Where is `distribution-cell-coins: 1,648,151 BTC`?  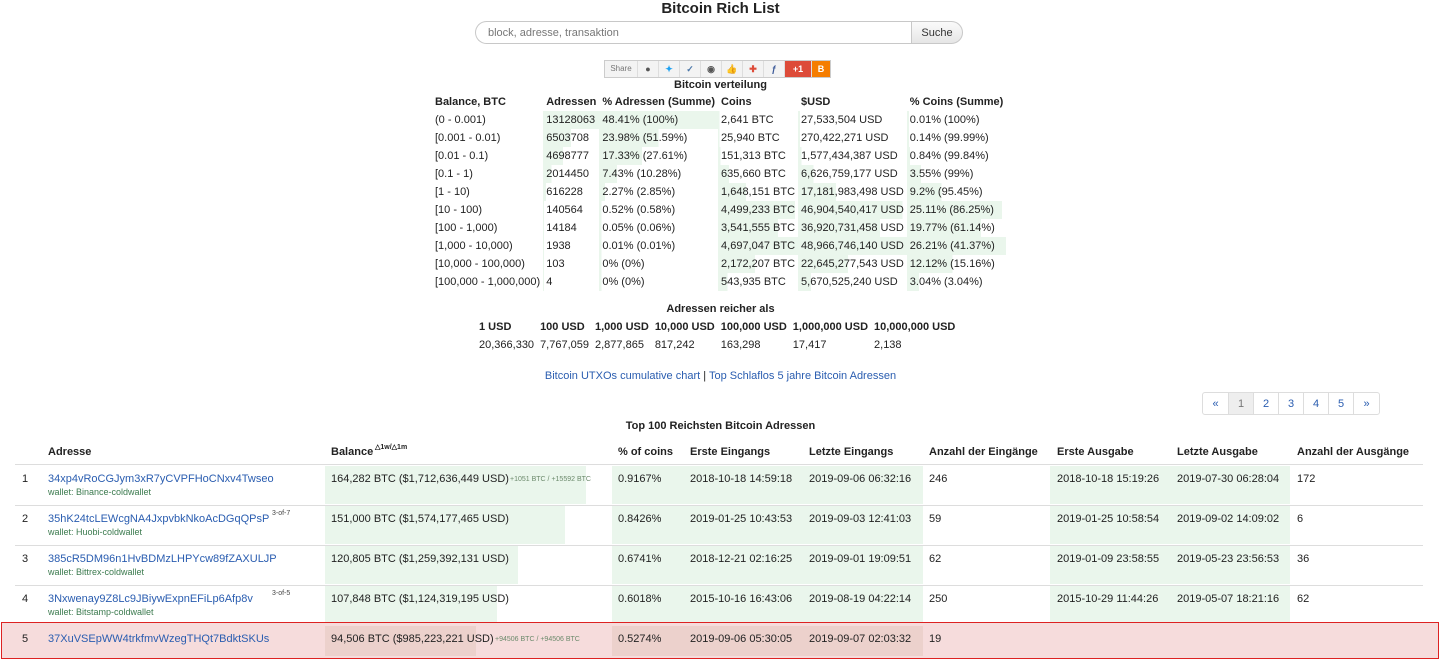
distribution-cell-coins: 1,648,151 BTC is located at coordinates (758, 192).